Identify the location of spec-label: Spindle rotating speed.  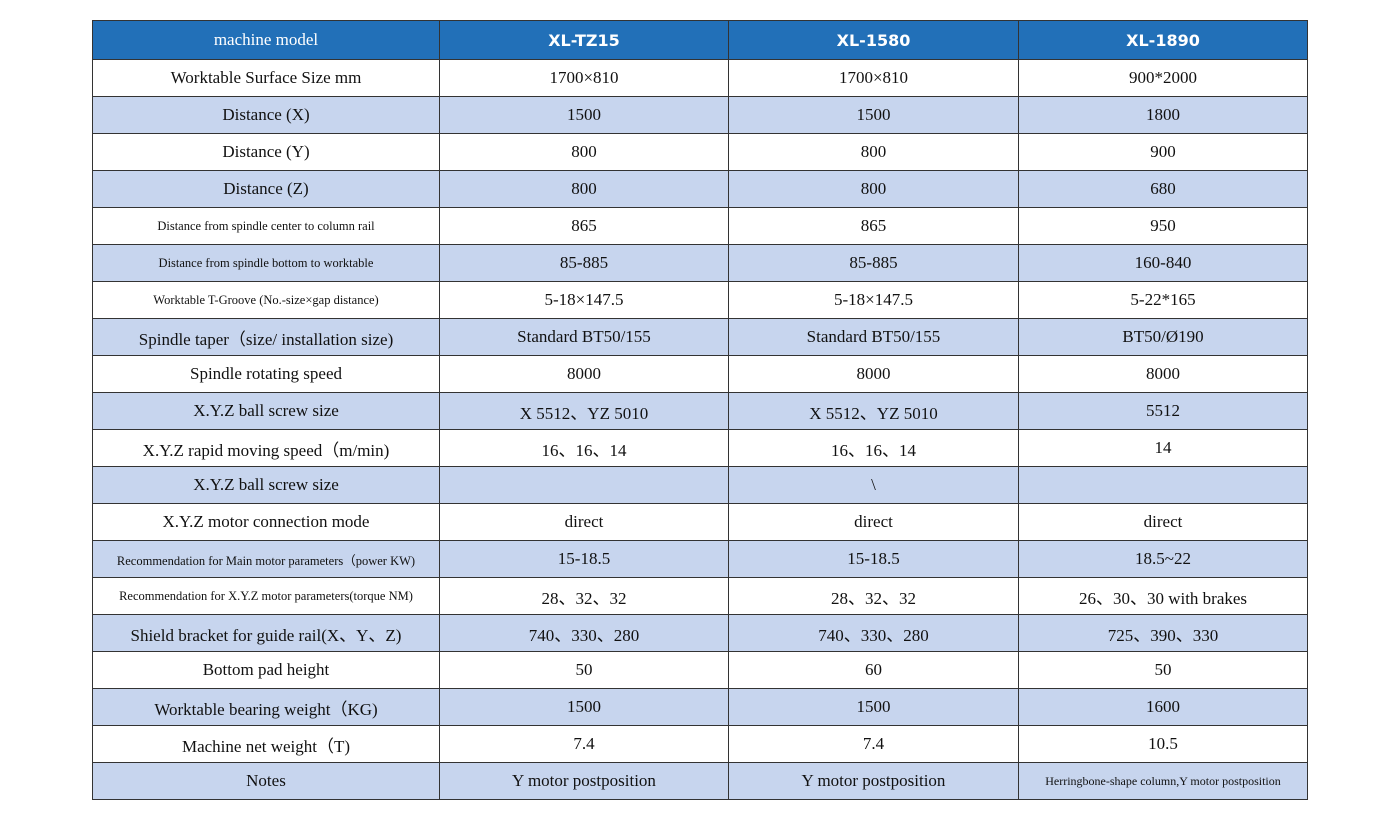
(266, 374).